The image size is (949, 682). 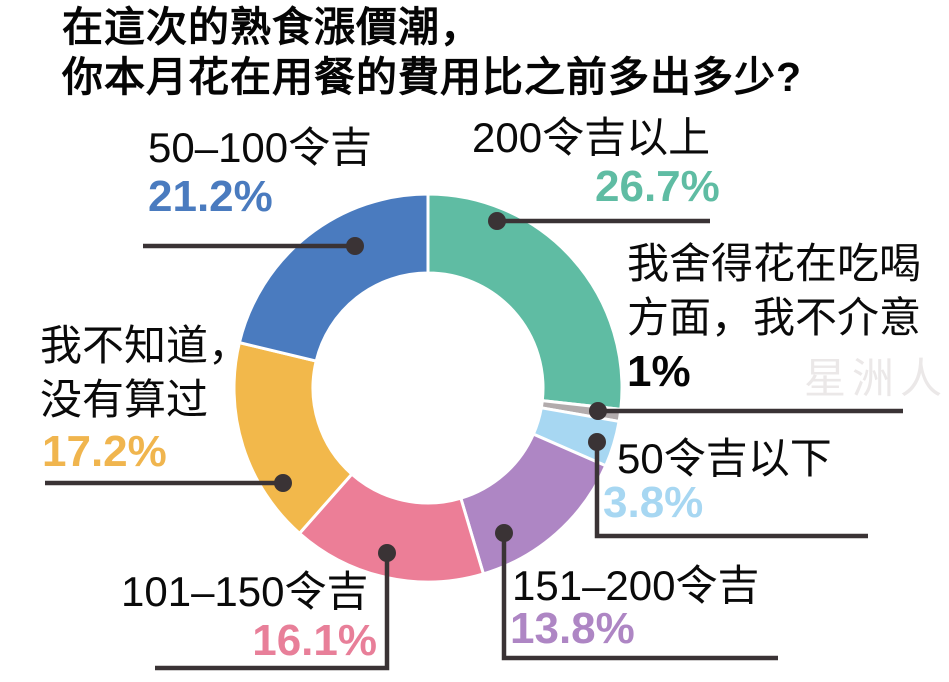 I want to click on label-151-200: 151–200令吉, so click(x=636, y=585).